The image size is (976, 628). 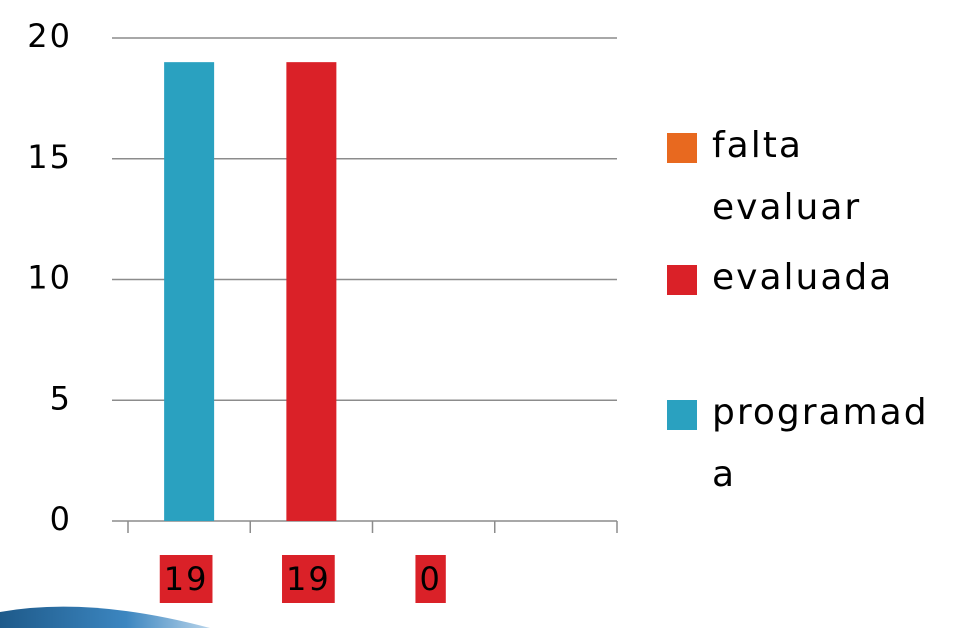 What do you see at coordinates (49, 36) in the screenshot?
I see `y-tick-label: 20` at bounding box center [49, 36].